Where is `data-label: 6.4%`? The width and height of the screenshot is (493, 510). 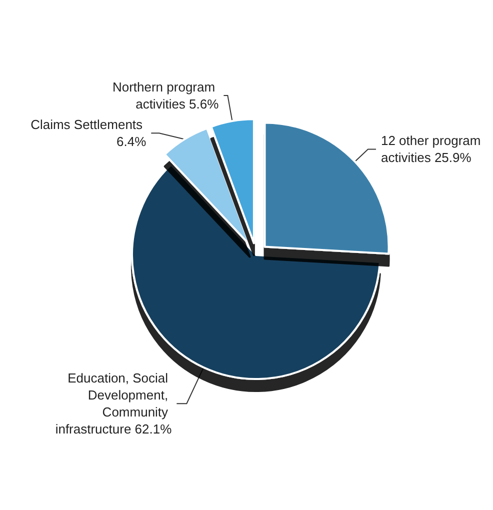 data-label: 6.4% is located at coordinates (131, 142).